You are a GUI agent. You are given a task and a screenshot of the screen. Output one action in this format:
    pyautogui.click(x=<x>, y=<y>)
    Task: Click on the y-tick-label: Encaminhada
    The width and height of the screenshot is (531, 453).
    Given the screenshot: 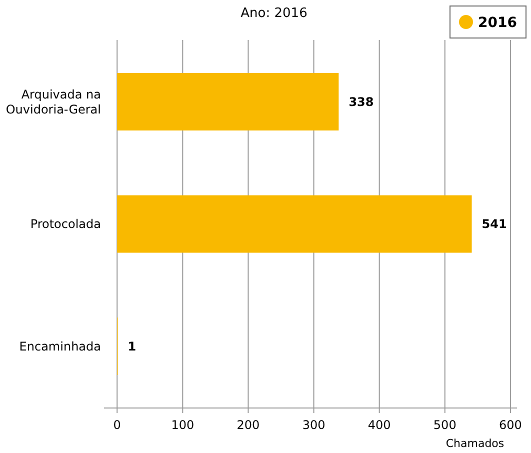 What is the action you would take?
    pyautogui.click(x=60, y=346)
    